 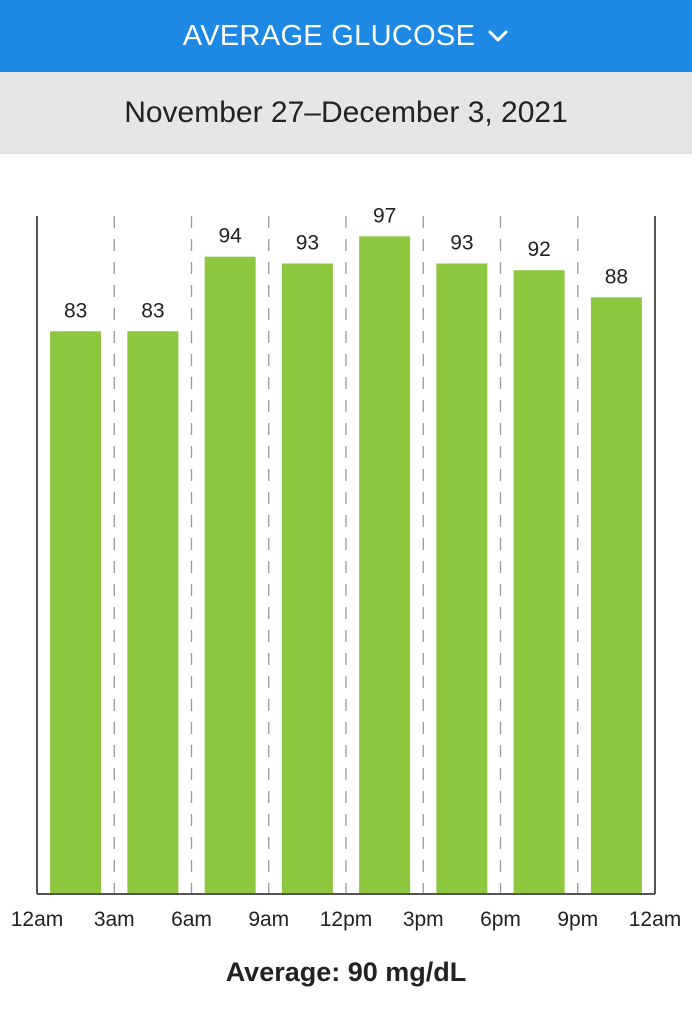 I want to click on x-tick-label-2: 6am, so click(x=191, y=919).